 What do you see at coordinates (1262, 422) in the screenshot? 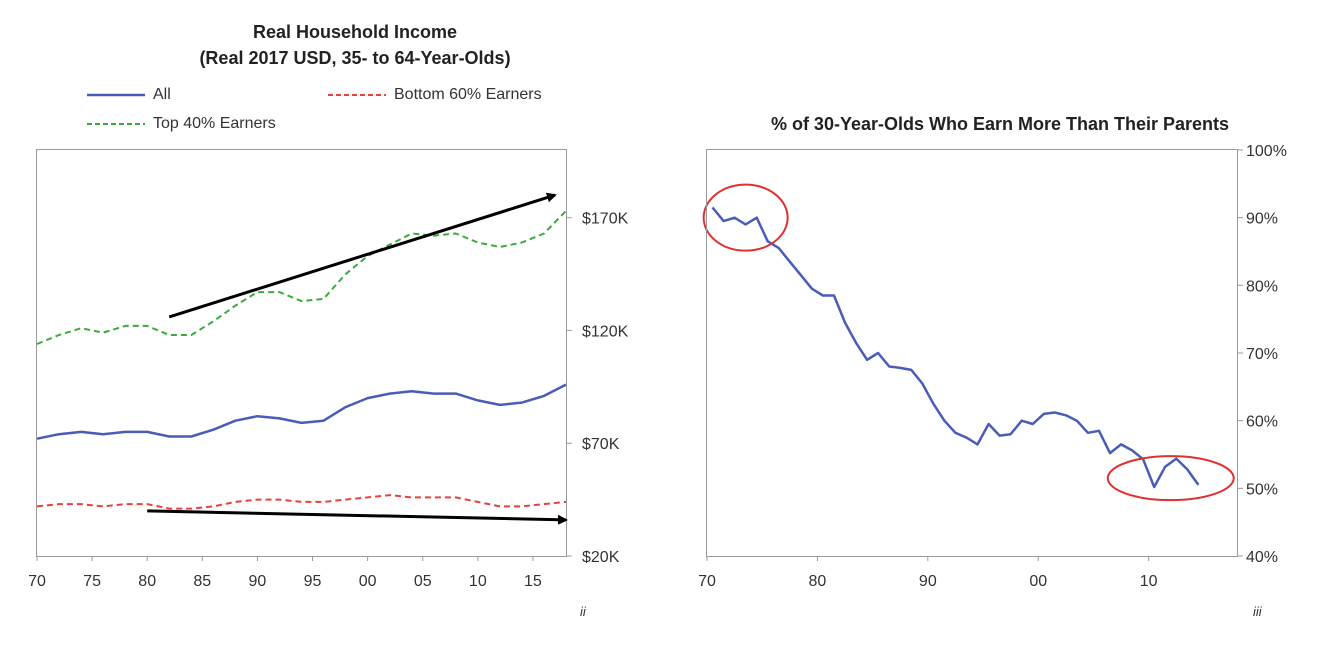
I see `y-tick-label: 60%` at bounding box center [1262, 422].